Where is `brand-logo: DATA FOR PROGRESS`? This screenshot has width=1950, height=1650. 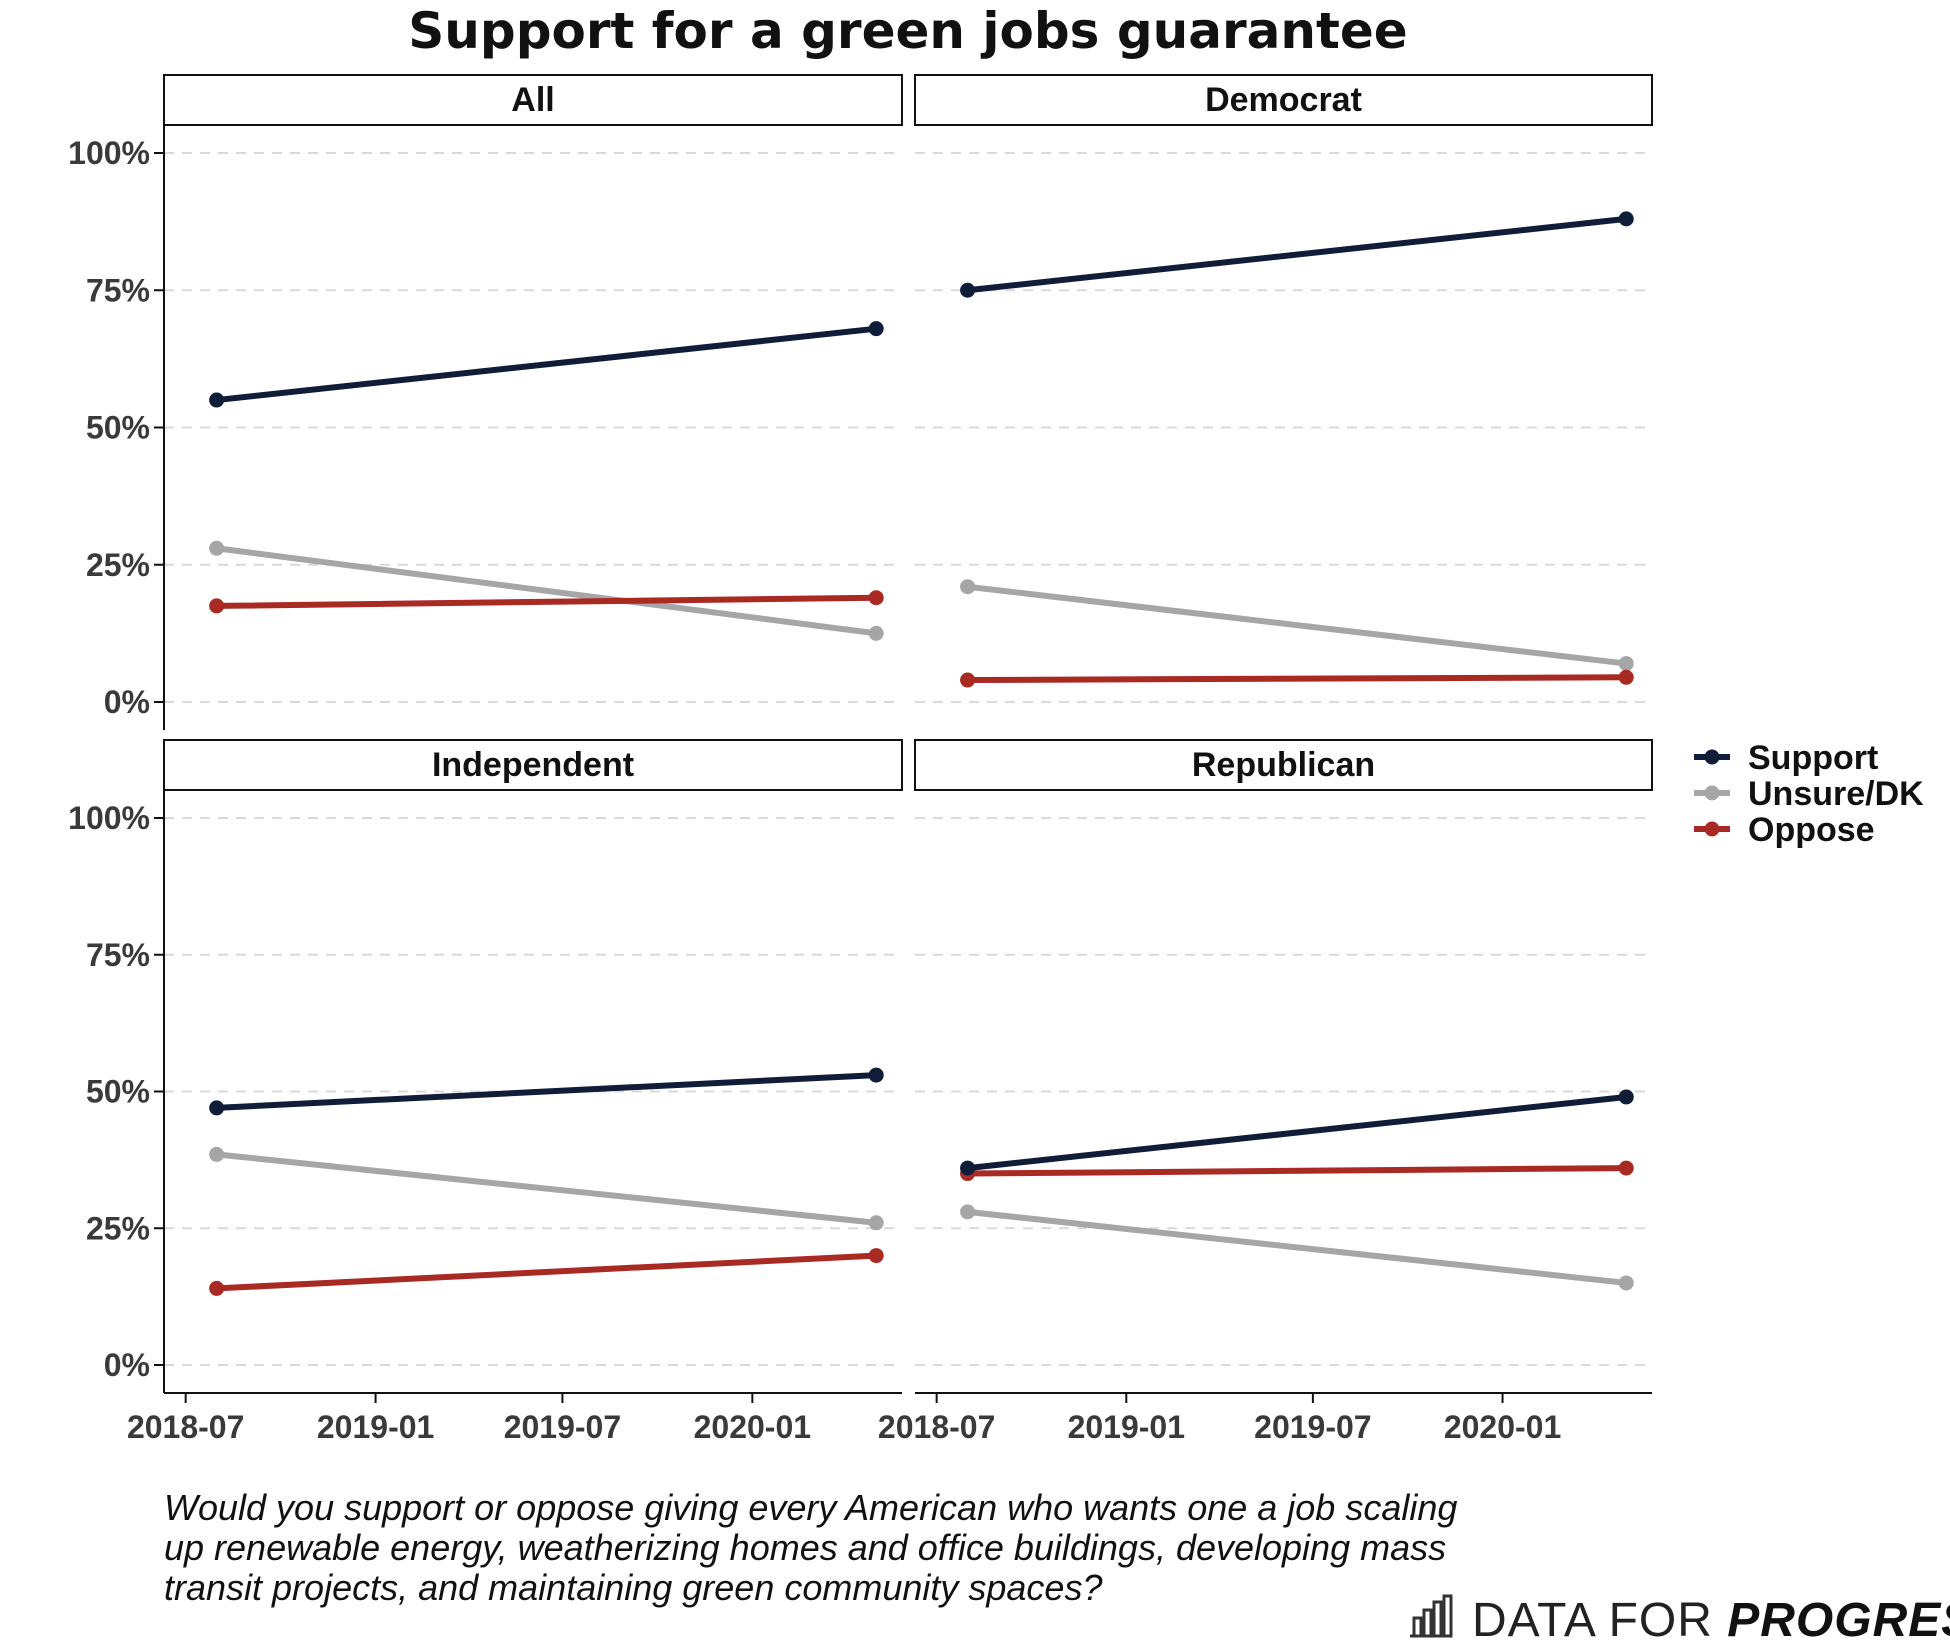
brand-logo: DATA FOR PROGRESS is located at coordinates (1680, 1620).